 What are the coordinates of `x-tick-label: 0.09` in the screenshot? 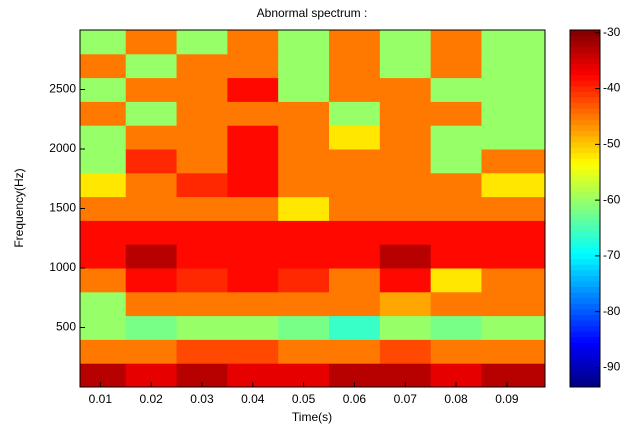 It's located at (507, 399).